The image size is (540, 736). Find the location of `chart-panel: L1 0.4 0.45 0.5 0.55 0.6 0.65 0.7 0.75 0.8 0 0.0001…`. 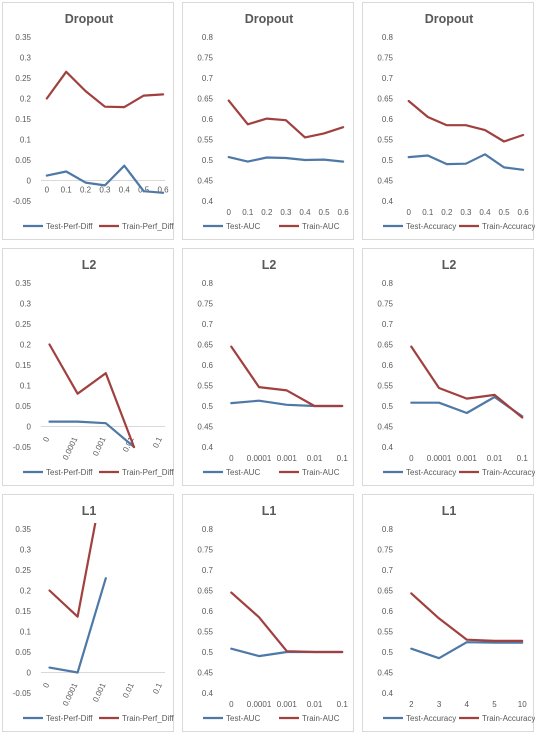

chart-panel: L1 0.4 0.45 0.5 0.55 0.6 0.65 0.7 0.75 0.8 0 0.0001… is located at coordinates (268, 613).